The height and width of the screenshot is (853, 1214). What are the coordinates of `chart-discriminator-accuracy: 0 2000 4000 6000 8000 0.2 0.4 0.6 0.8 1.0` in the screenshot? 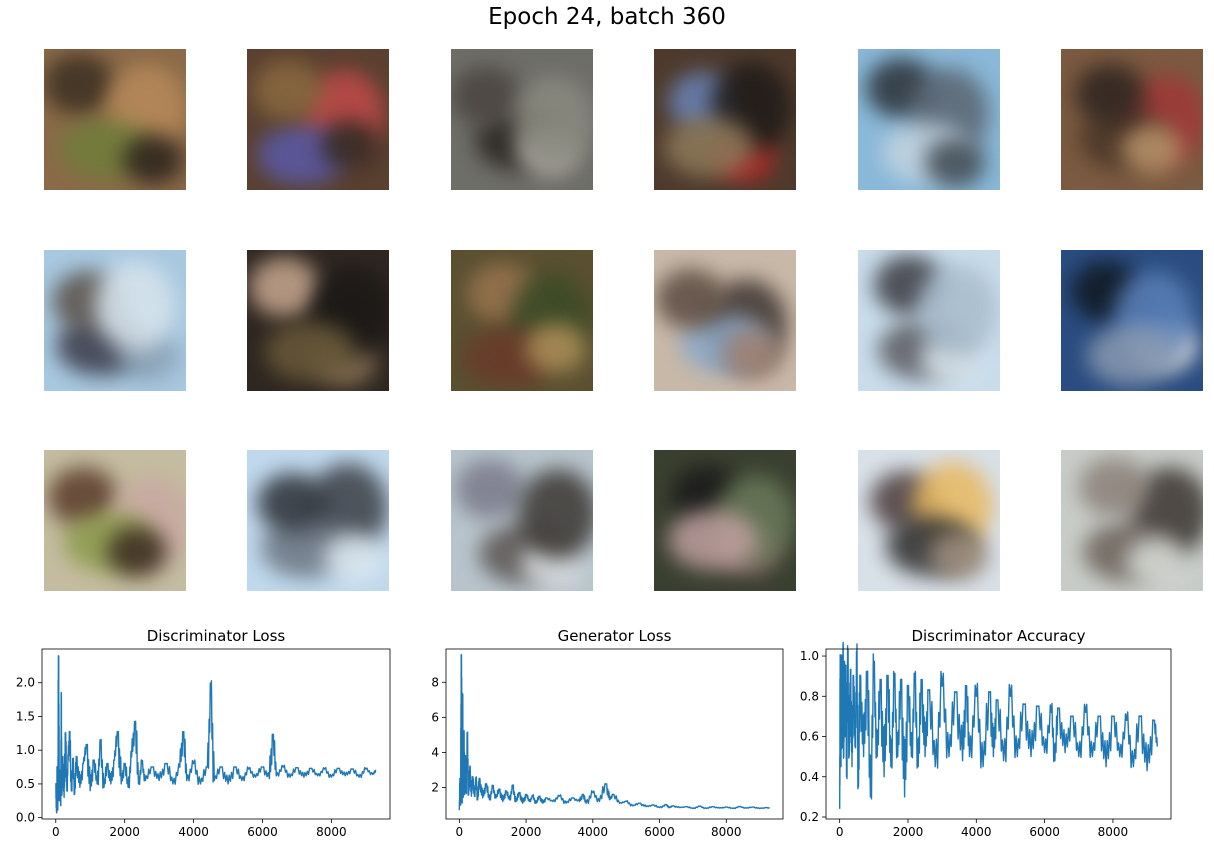 It's located at (986, 740).